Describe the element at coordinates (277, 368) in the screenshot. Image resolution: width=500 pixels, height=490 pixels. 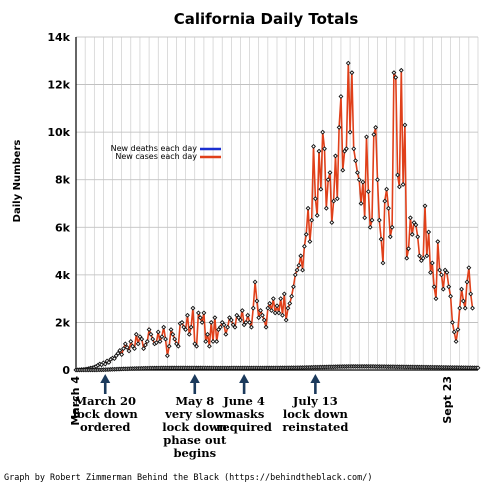
I see `series-deaths` at that location.